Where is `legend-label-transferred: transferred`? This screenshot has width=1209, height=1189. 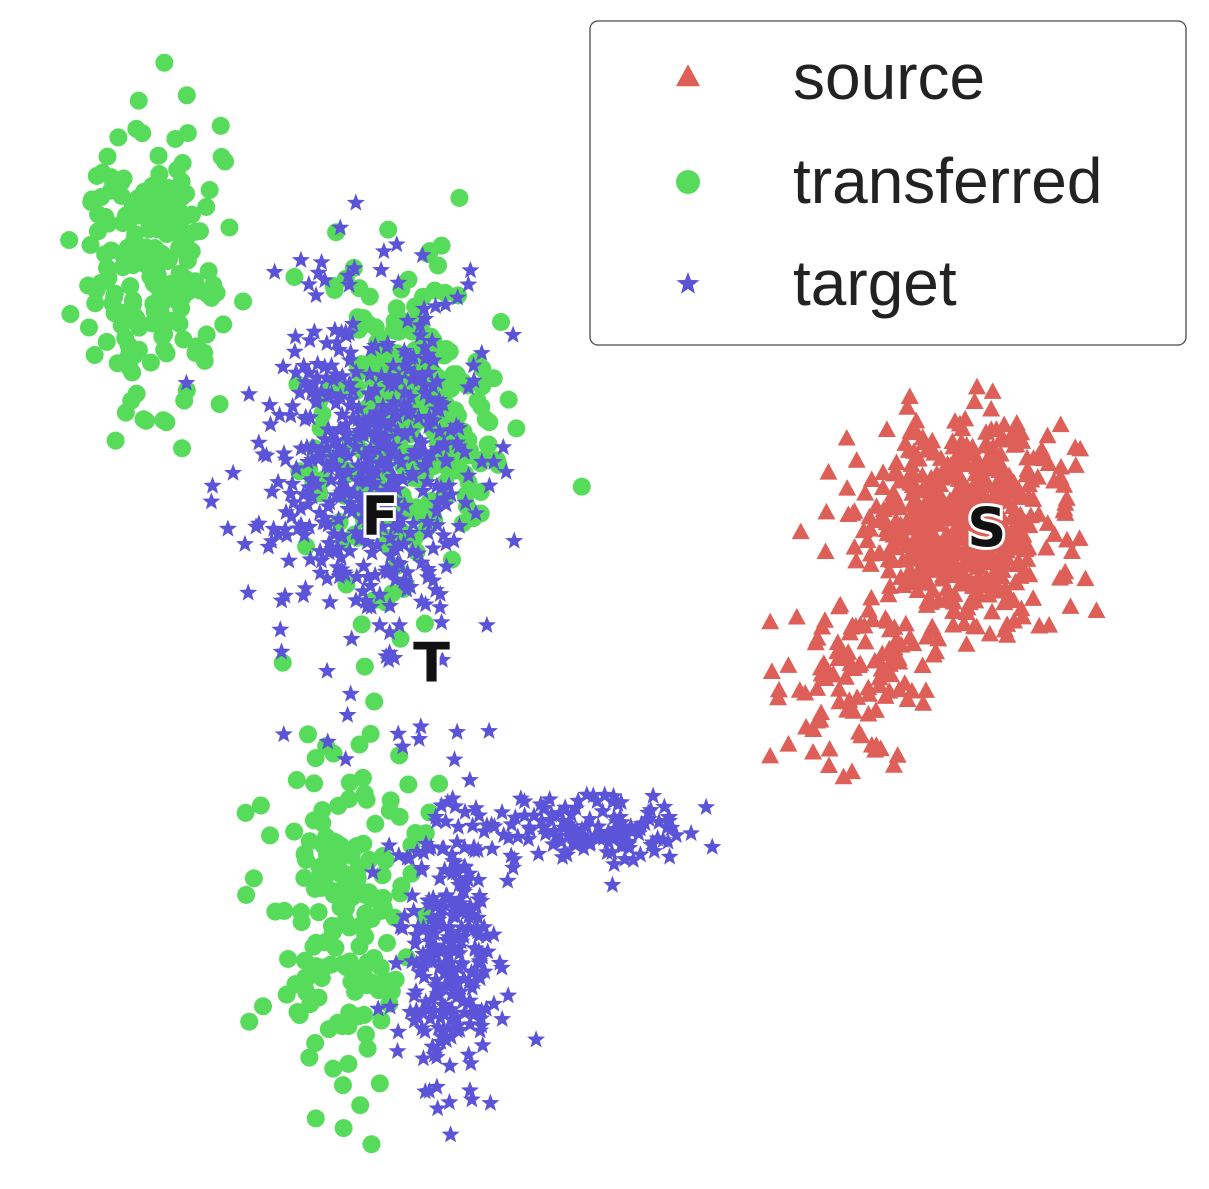
legend-label-transferred: transferred is located at coordinates (947, 181).